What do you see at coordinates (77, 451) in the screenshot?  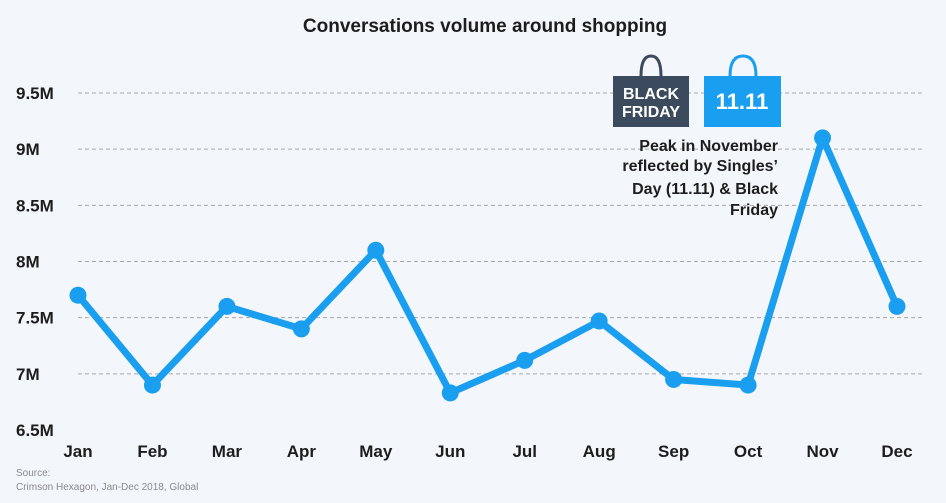 I see `x-tick-label: Jan` at bounding box center [77, 451].